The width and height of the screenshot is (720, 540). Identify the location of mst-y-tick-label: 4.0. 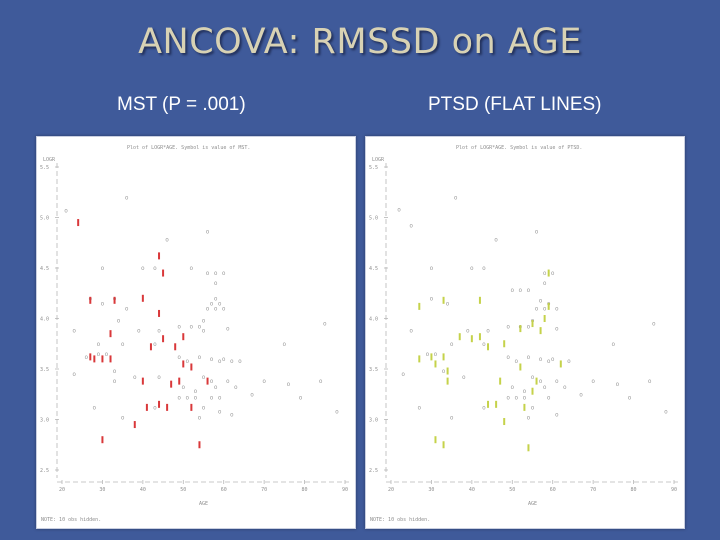
(44, 320).